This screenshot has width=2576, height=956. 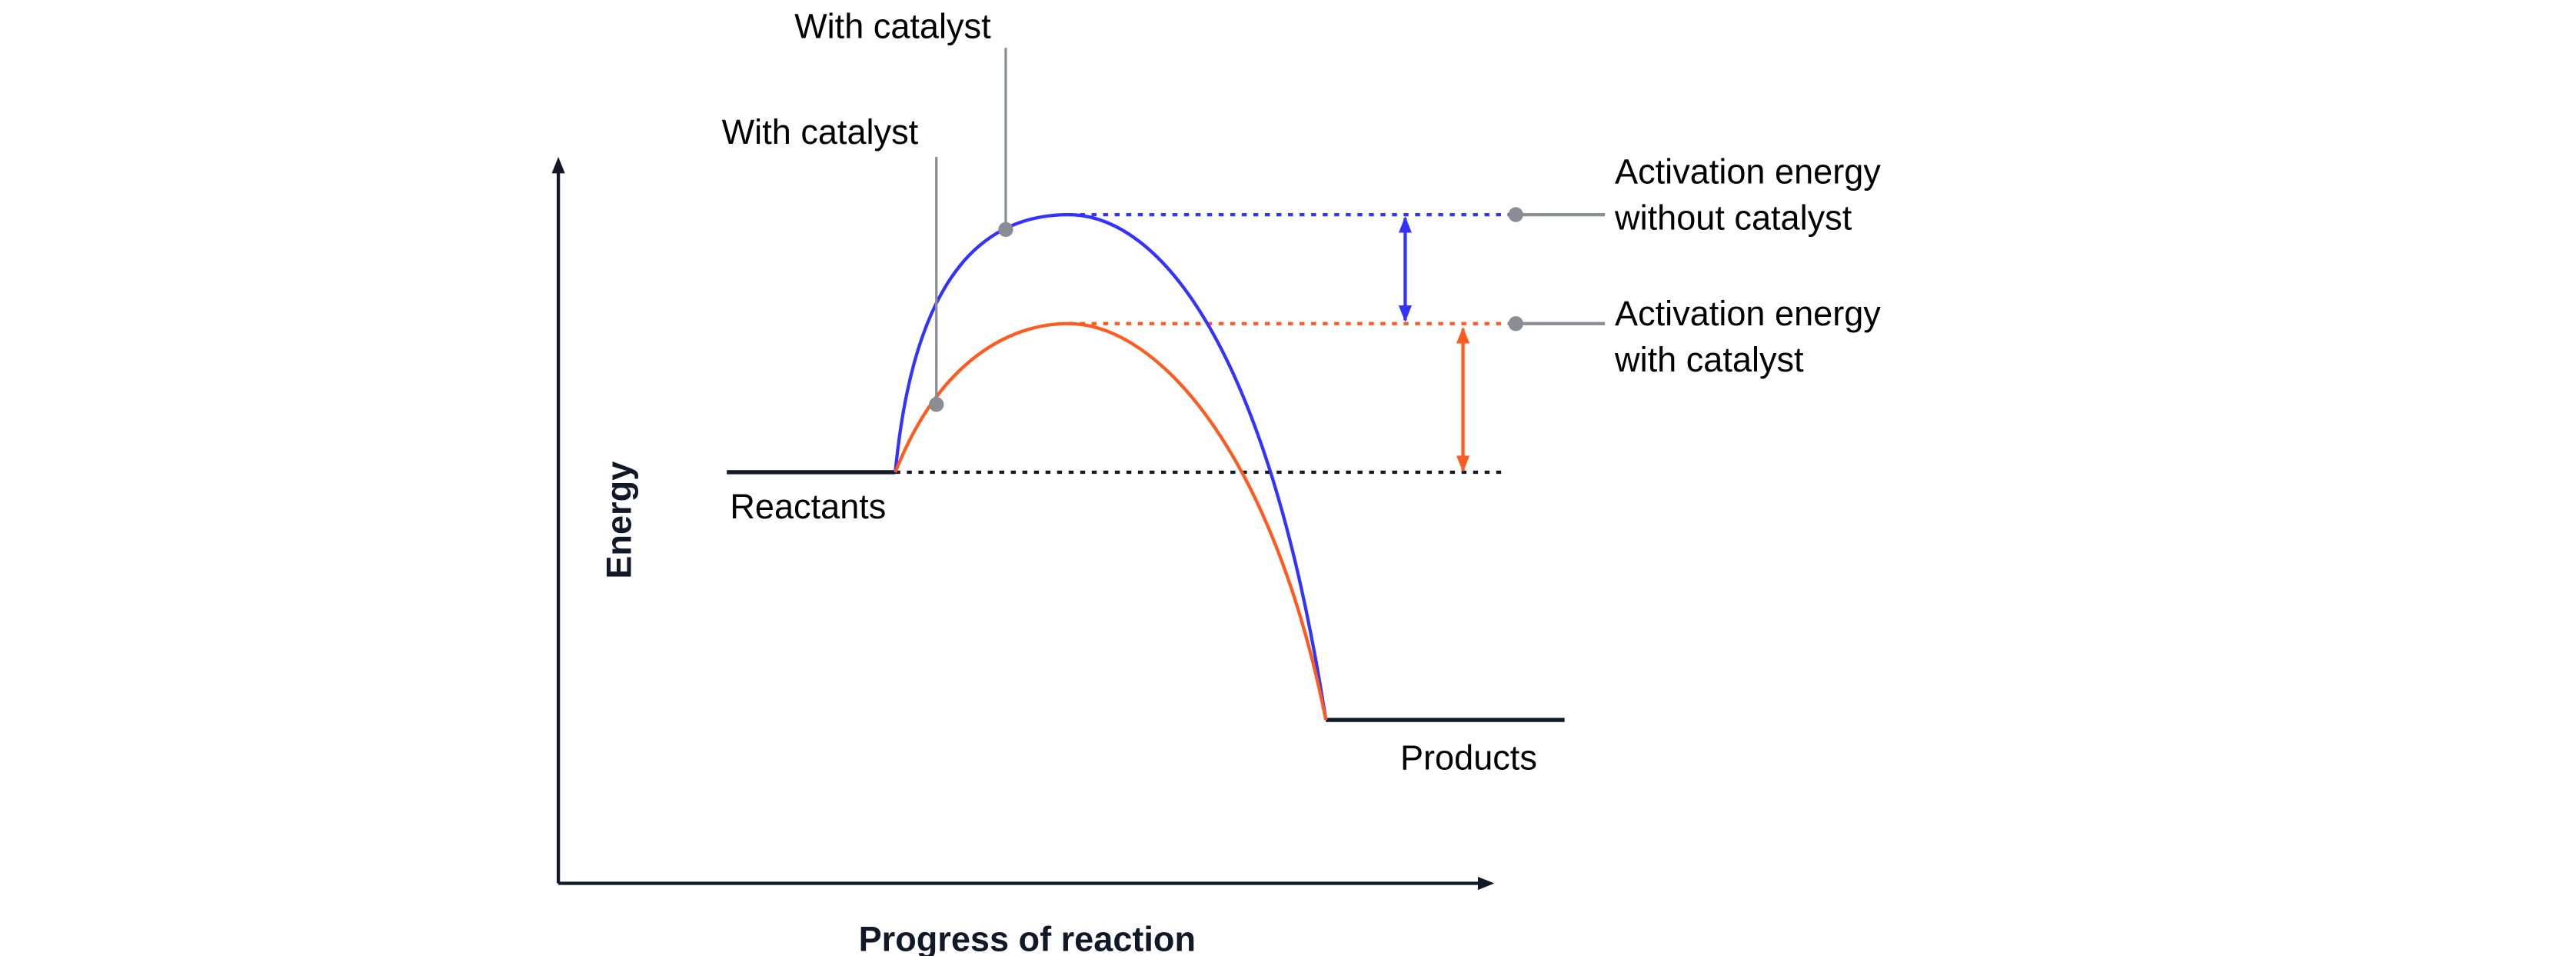 What do you see at coordinates (808, 506) in the screenshot?
I see `label-reactants: Reactants` at bounding box center [808, 506].